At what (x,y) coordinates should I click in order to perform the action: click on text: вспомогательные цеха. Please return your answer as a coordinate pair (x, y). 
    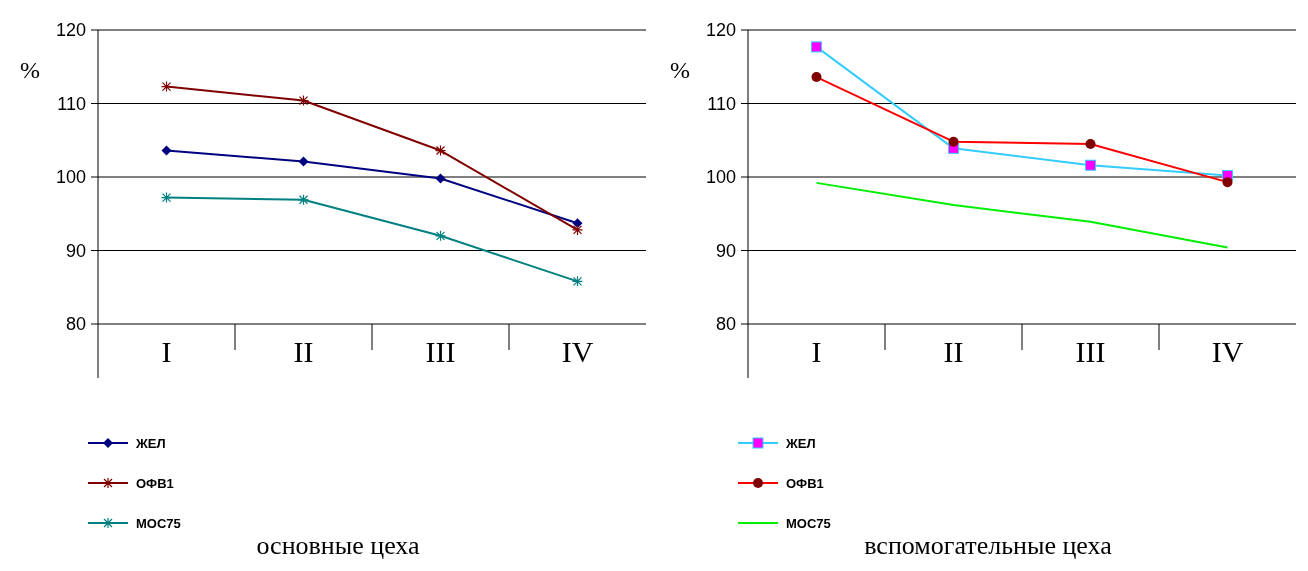
    Looking at the image, I should click on (988, 545).